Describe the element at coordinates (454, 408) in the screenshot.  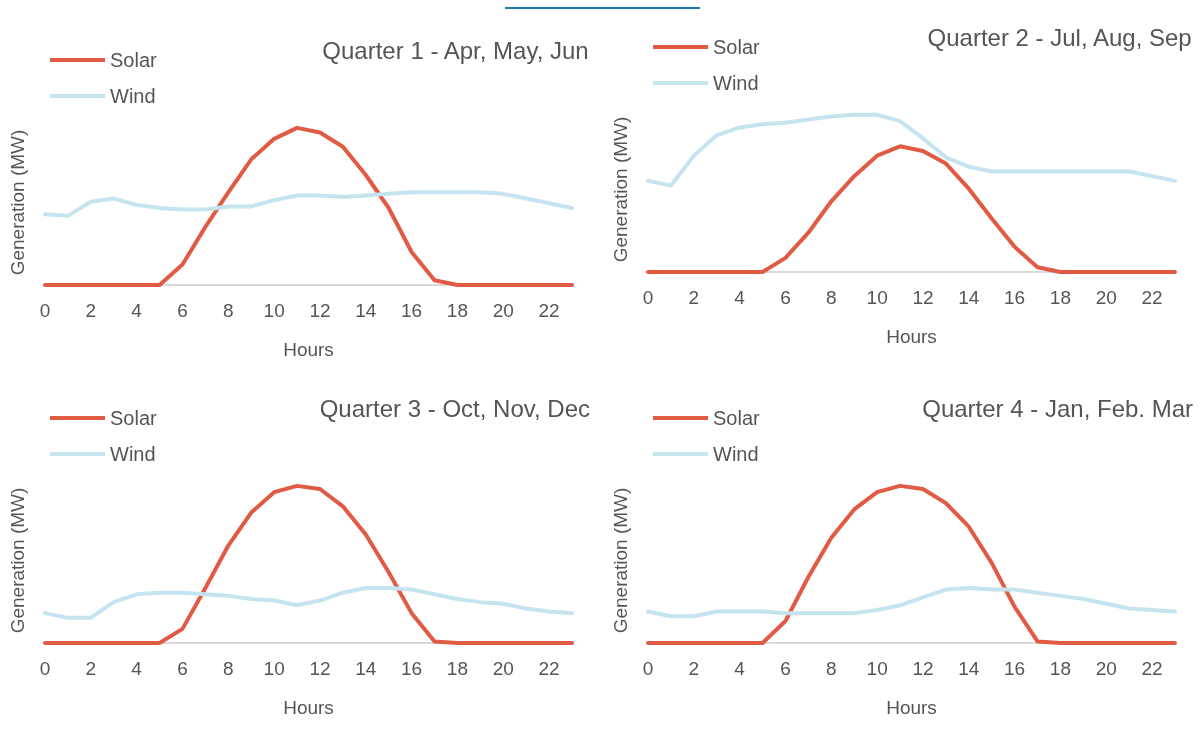
I see `chart-title: Quarter 3 - Oct, Nov, Dec` at that location.